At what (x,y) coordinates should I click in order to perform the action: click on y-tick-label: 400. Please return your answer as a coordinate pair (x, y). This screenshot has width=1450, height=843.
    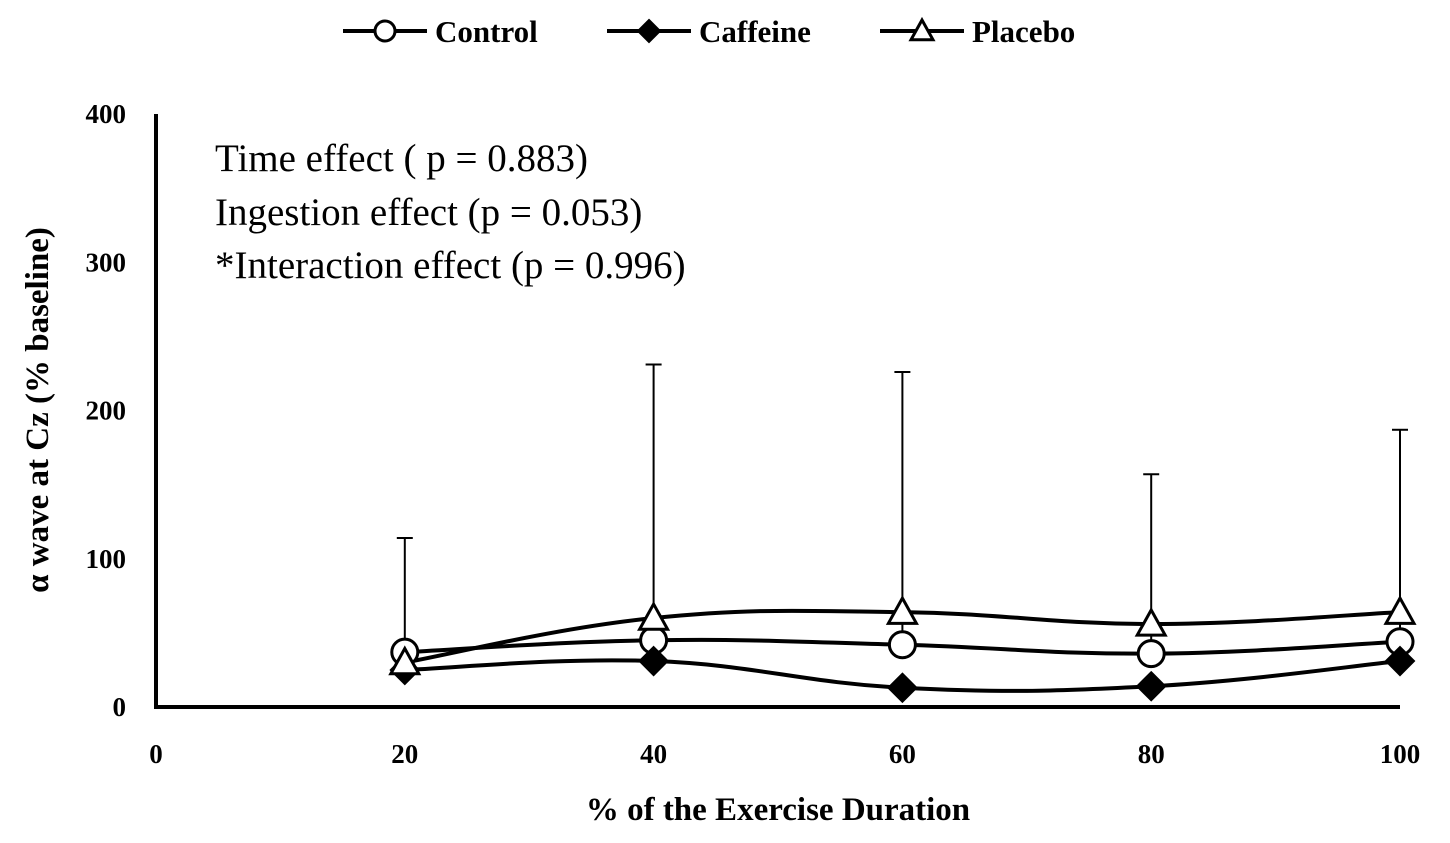
    Looking at the image, I should click on (106, 114).